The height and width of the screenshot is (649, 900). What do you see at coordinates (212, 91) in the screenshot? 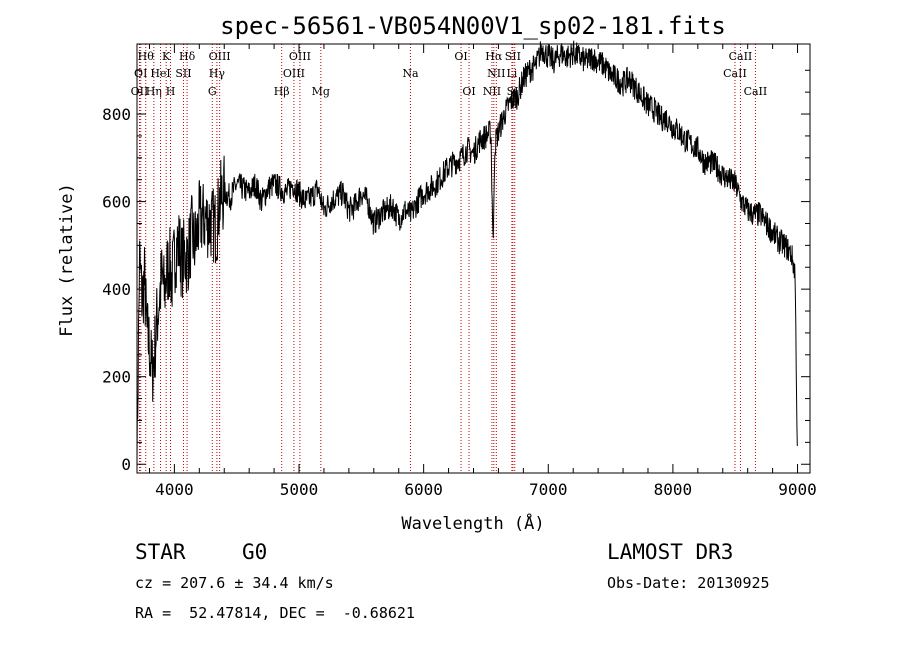
I see `line-label-9: G` at bounding box center [212, 91].